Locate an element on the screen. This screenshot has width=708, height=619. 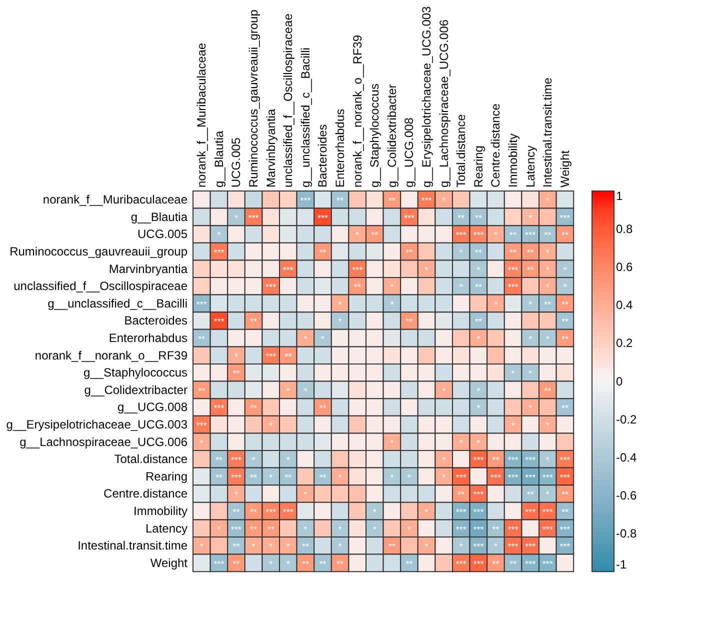
y-tick-label: Ruminococcus_gauvreauii_group is located at coordinates (99, 251).